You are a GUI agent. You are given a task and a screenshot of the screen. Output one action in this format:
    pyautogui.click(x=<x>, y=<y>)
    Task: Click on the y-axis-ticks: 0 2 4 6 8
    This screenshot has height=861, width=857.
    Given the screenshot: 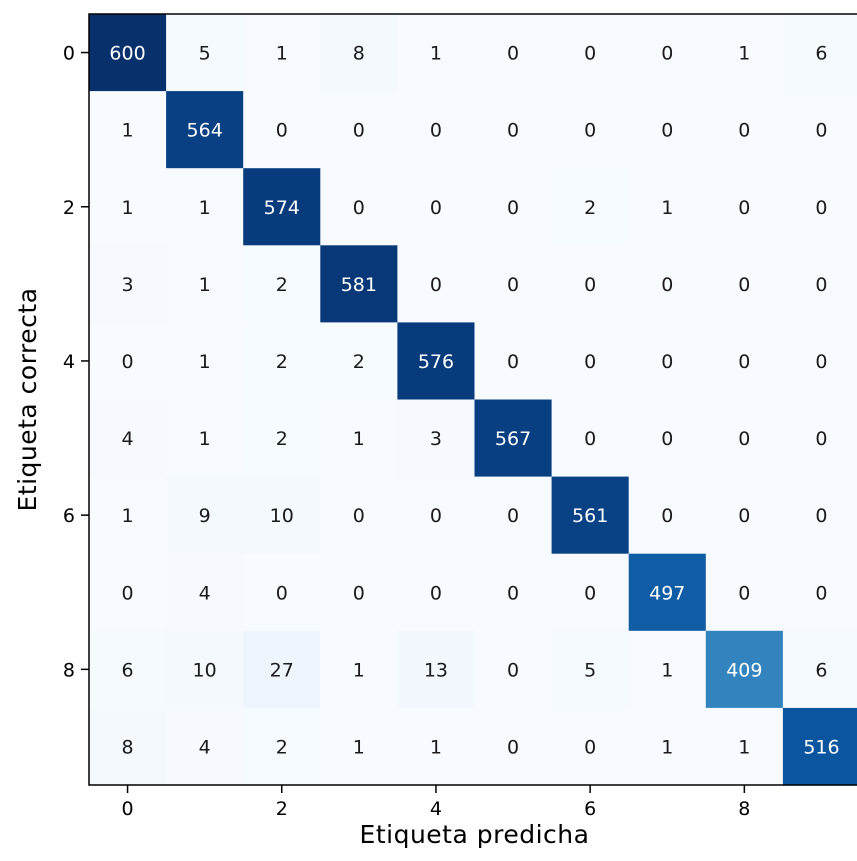 What is the action you would take?
    pyautogui.click(x=76, y=362)
    